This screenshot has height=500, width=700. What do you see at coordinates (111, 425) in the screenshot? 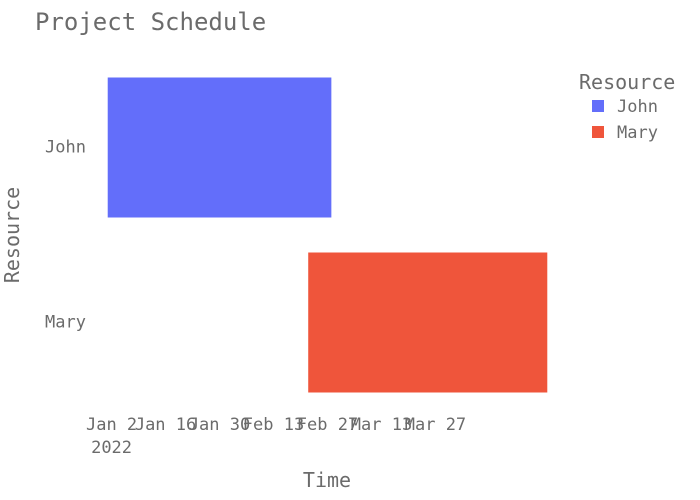
I see `x-tick-label: Jan 2` at bounding box center [111, 425].